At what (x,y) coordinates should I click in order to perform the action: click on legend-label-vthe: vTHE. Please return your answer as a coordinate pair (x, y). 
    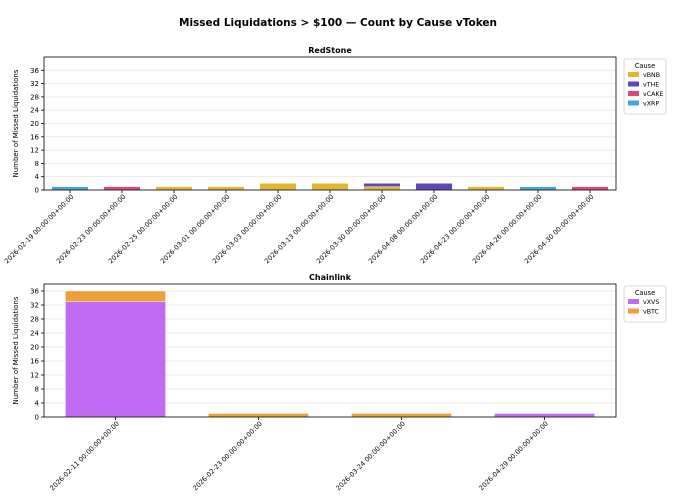
    Looking at the image, I should click on (651, 85).